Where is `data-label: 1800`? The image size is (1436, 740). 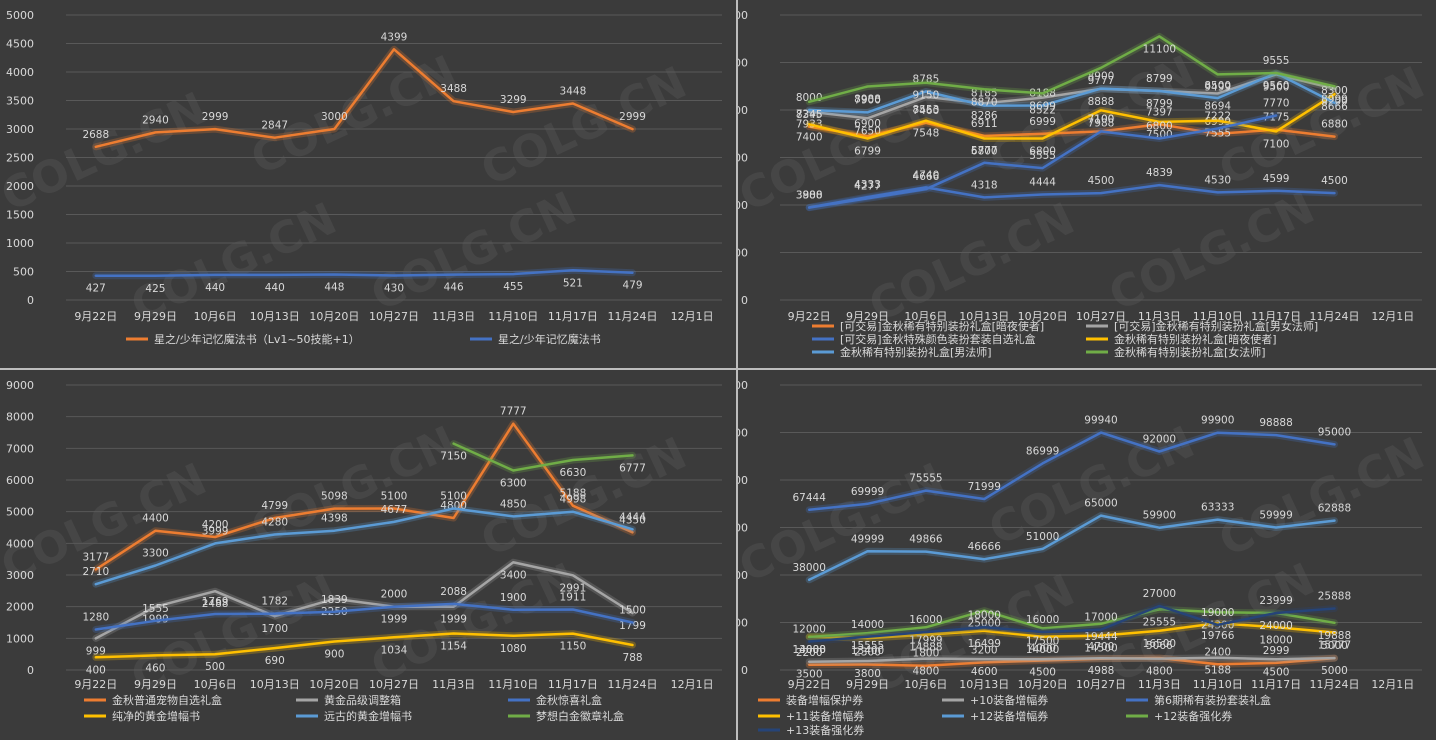 data-label: 1800 is located at coordinates (926, 654).